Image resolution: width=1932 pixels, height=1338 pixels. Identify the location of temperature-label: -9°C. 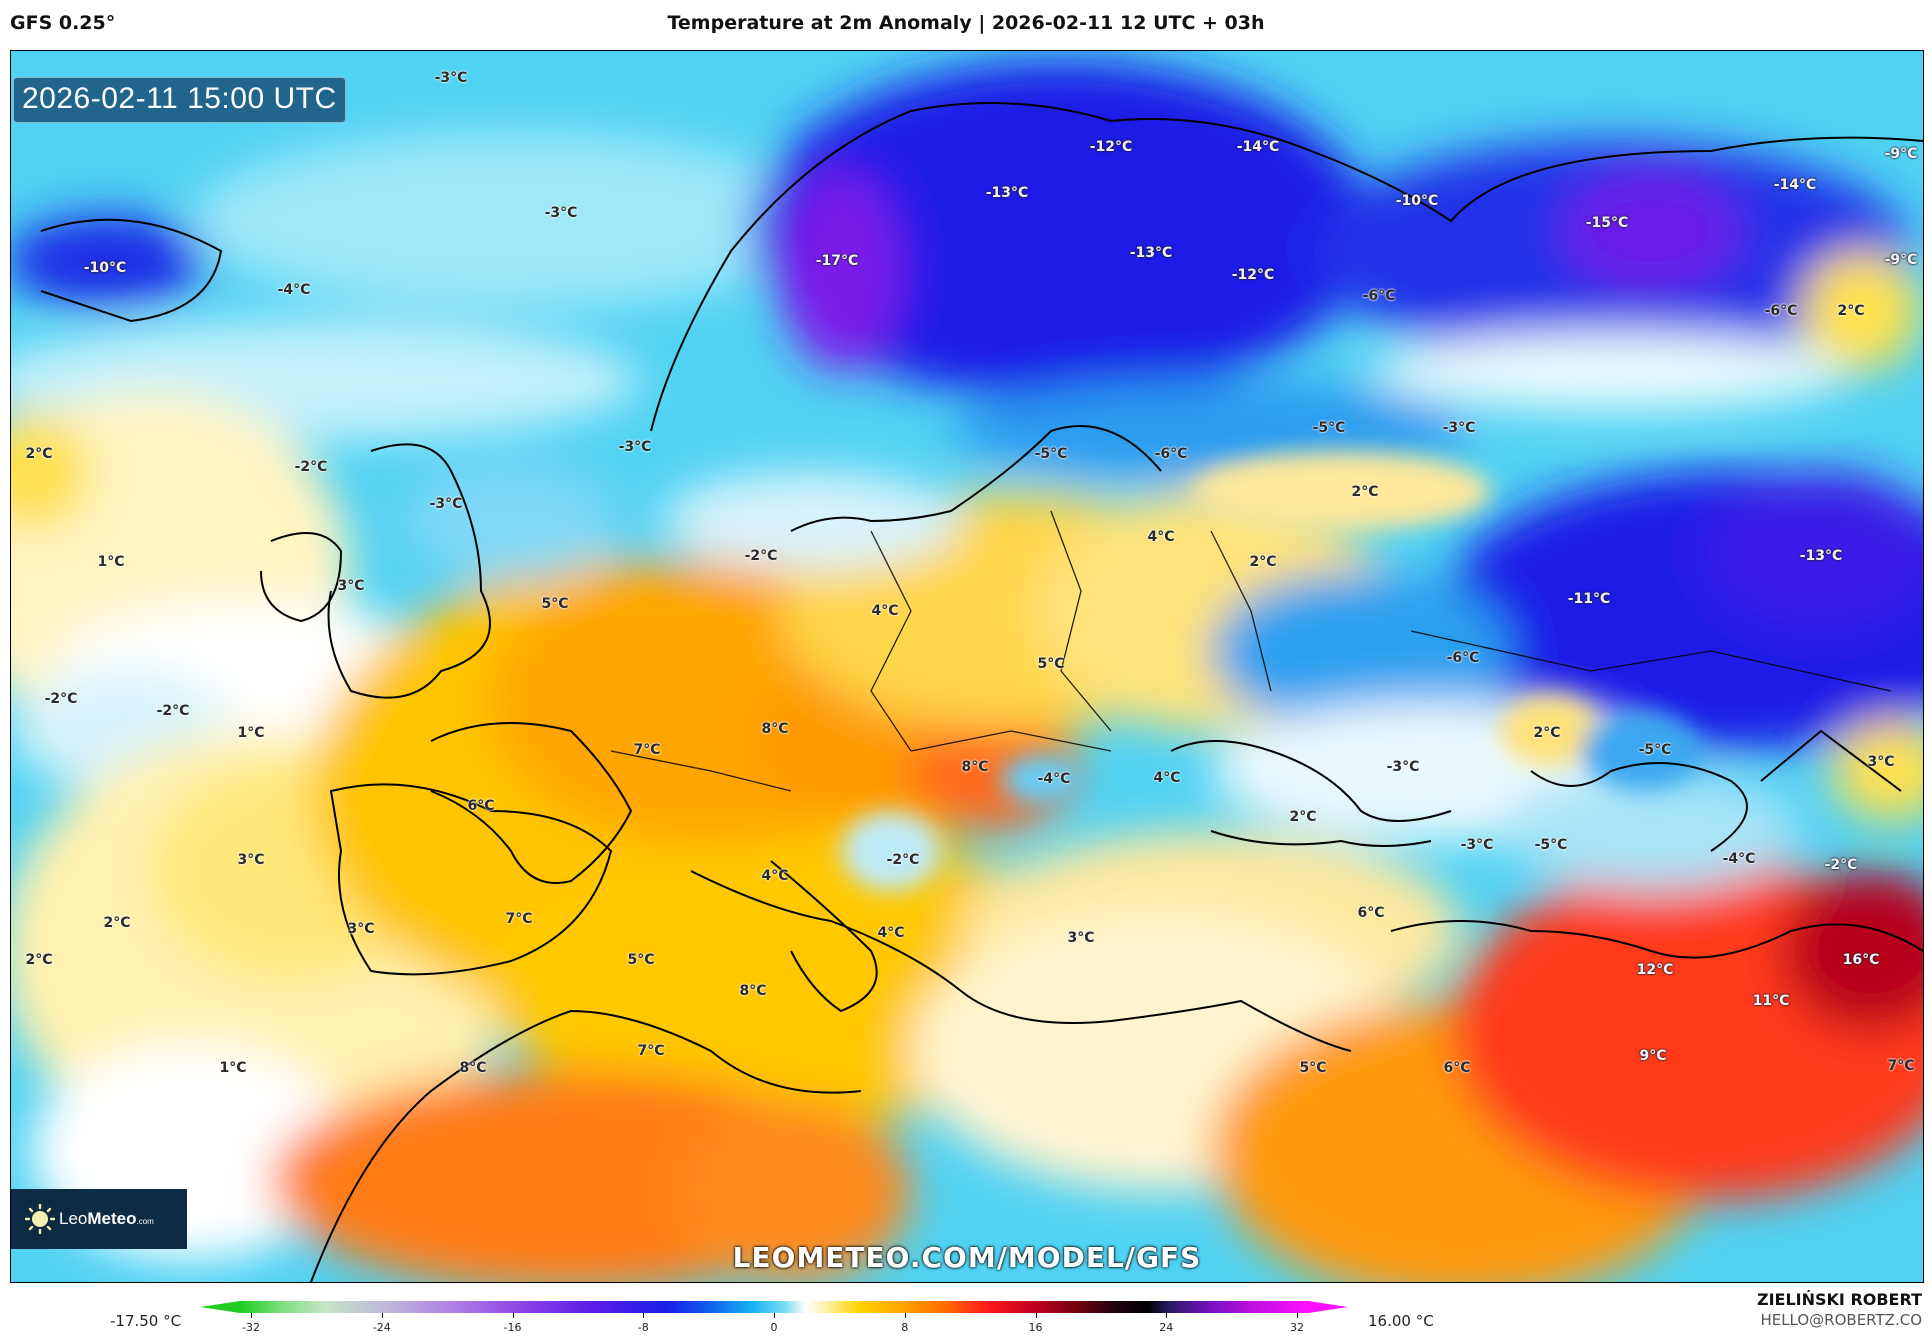
(1901, 154).